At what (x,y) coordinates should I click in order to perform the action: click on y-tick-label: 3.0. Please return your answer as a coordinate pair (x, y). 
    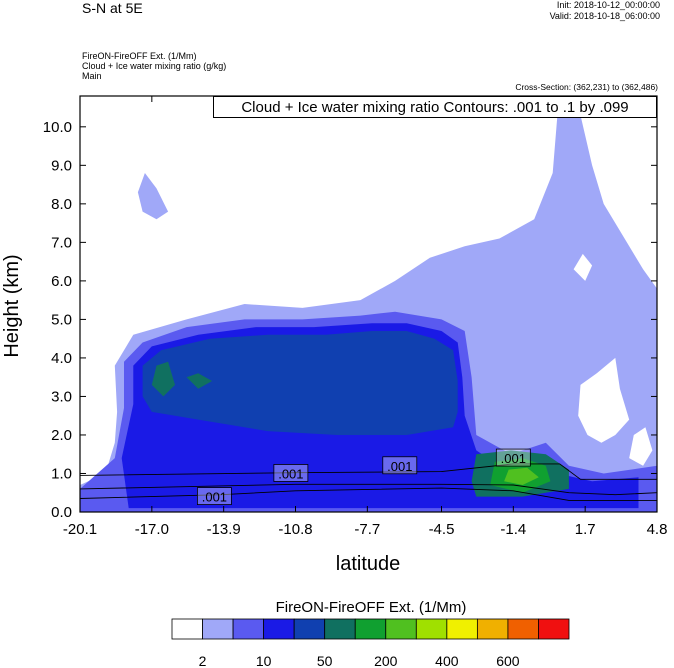
    Looking at the image, I should click on (61, 396).